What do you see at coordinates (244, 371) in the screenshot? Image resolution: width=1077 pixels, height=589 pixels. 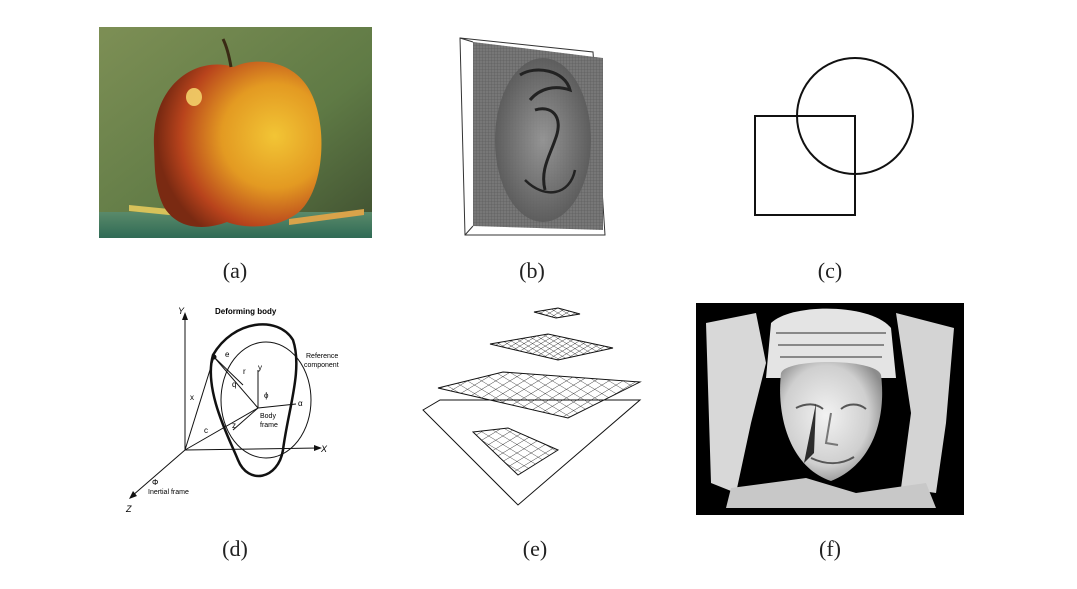 I see `label-r: r` at bounding box center [244, 371].